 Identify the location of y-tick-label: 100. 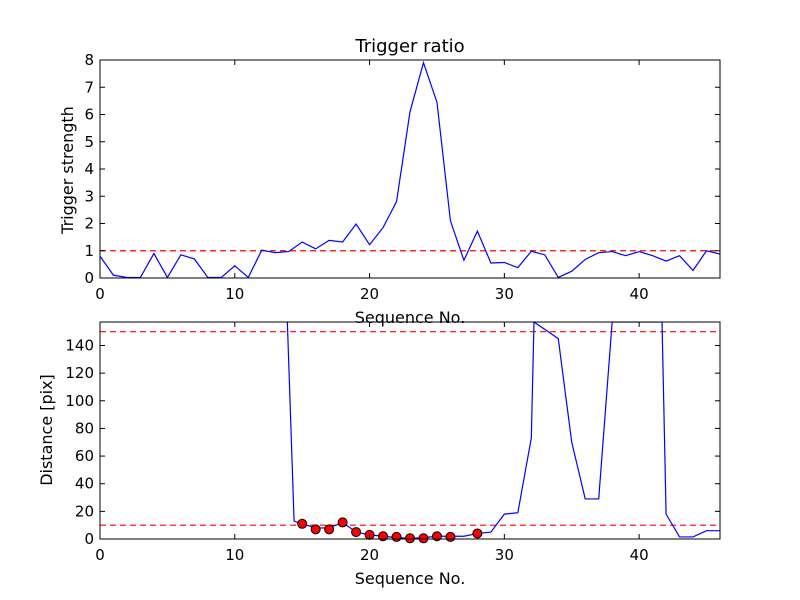
(79, 401).